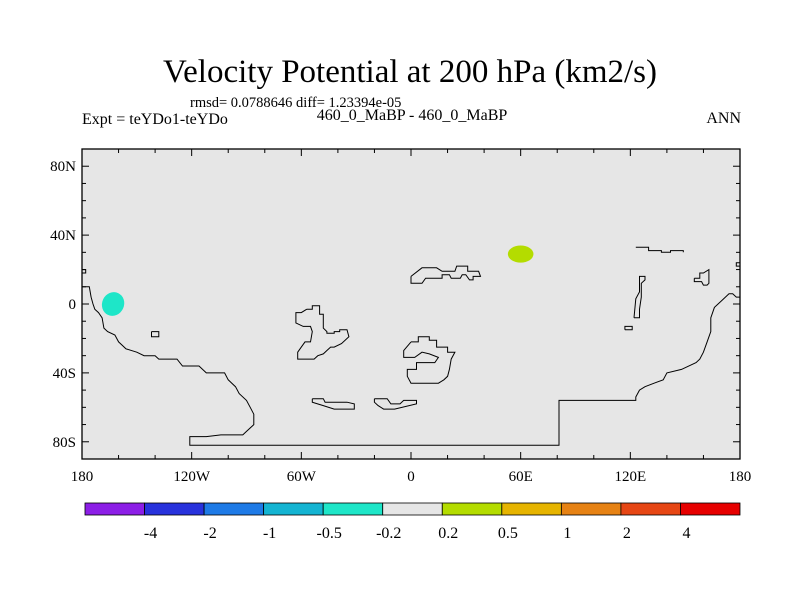 The image size is (800, 600). What do you see at coordinates (686, 533) in the screenshot?
I see `colorbar-label: 4` at bounding box center [686, 533].